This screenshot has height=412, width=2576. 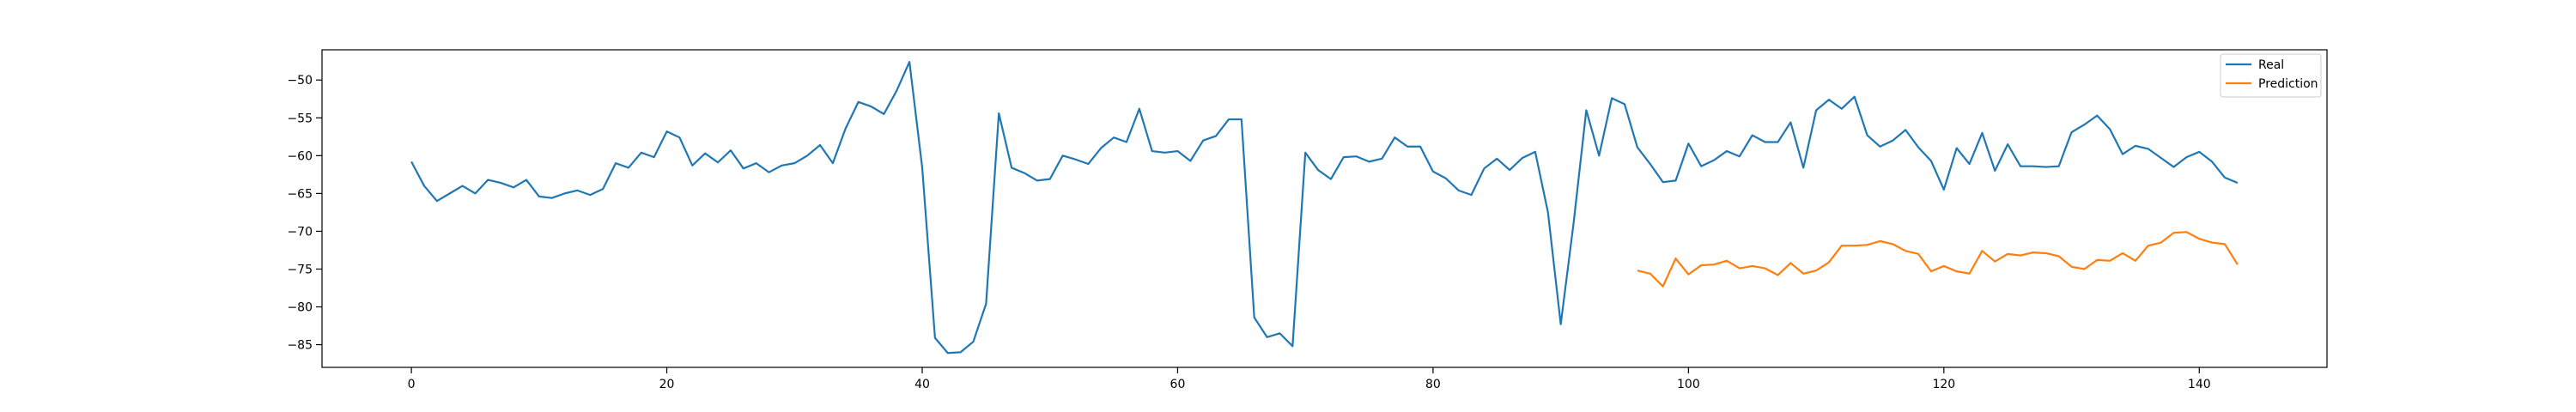 I want to click on x-tick-label: 100, so click(x=1689, y=384).